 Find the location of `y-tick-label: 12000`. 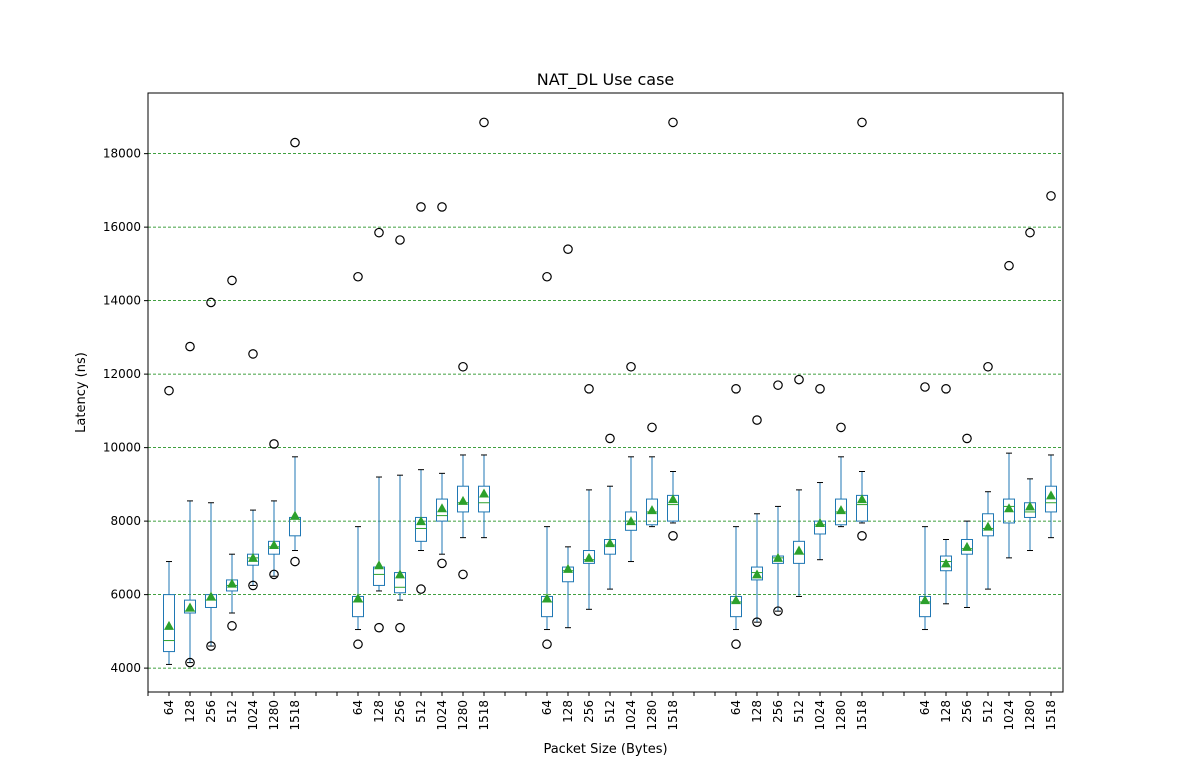

y-tick-label: 12000 is located at coordinates (122, 374).